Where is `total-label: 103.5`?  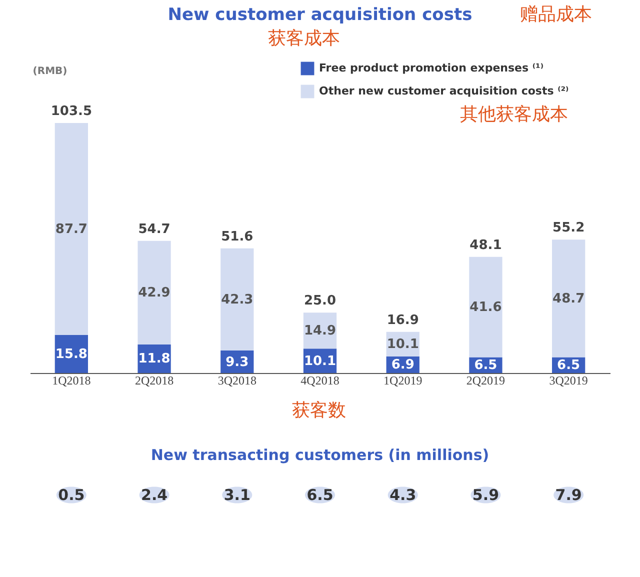 total-label: 103.5 is located at coordinates (71, 111).